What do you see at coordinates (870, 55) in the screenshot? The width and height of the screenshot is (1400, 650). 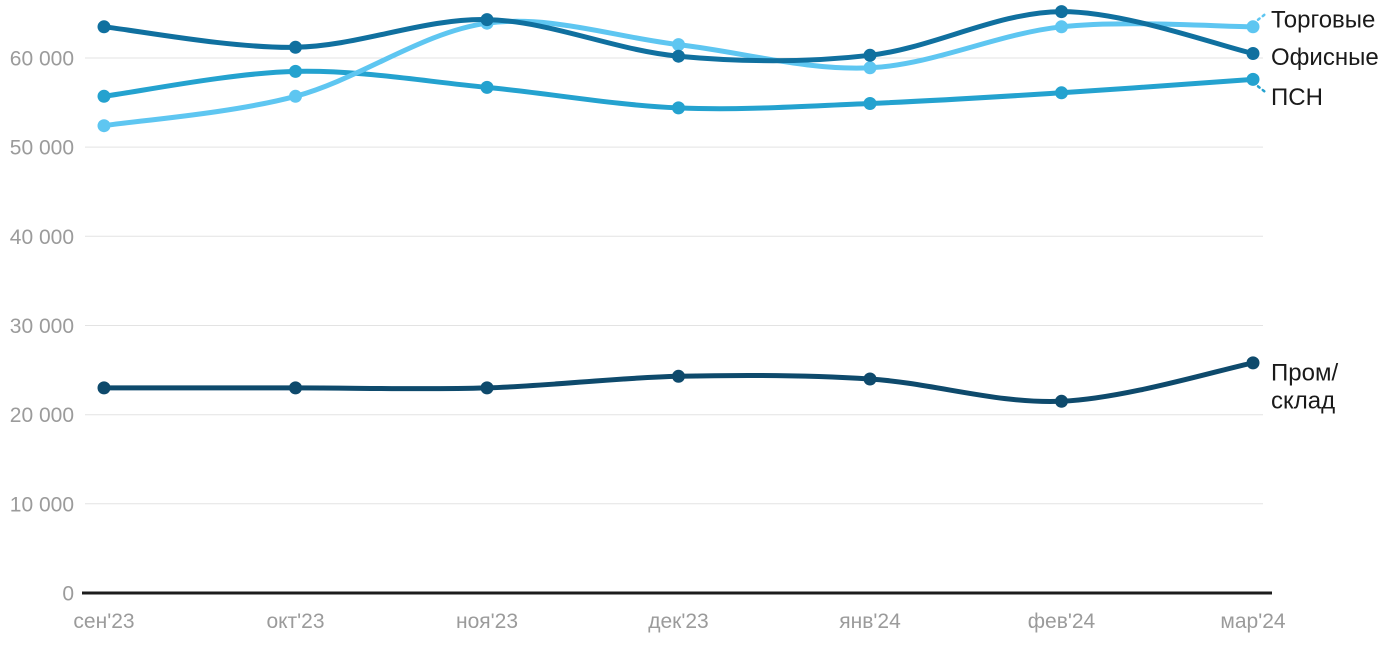 I see `data-point-Офисные-янв'24` at bounding box center [870, 55].